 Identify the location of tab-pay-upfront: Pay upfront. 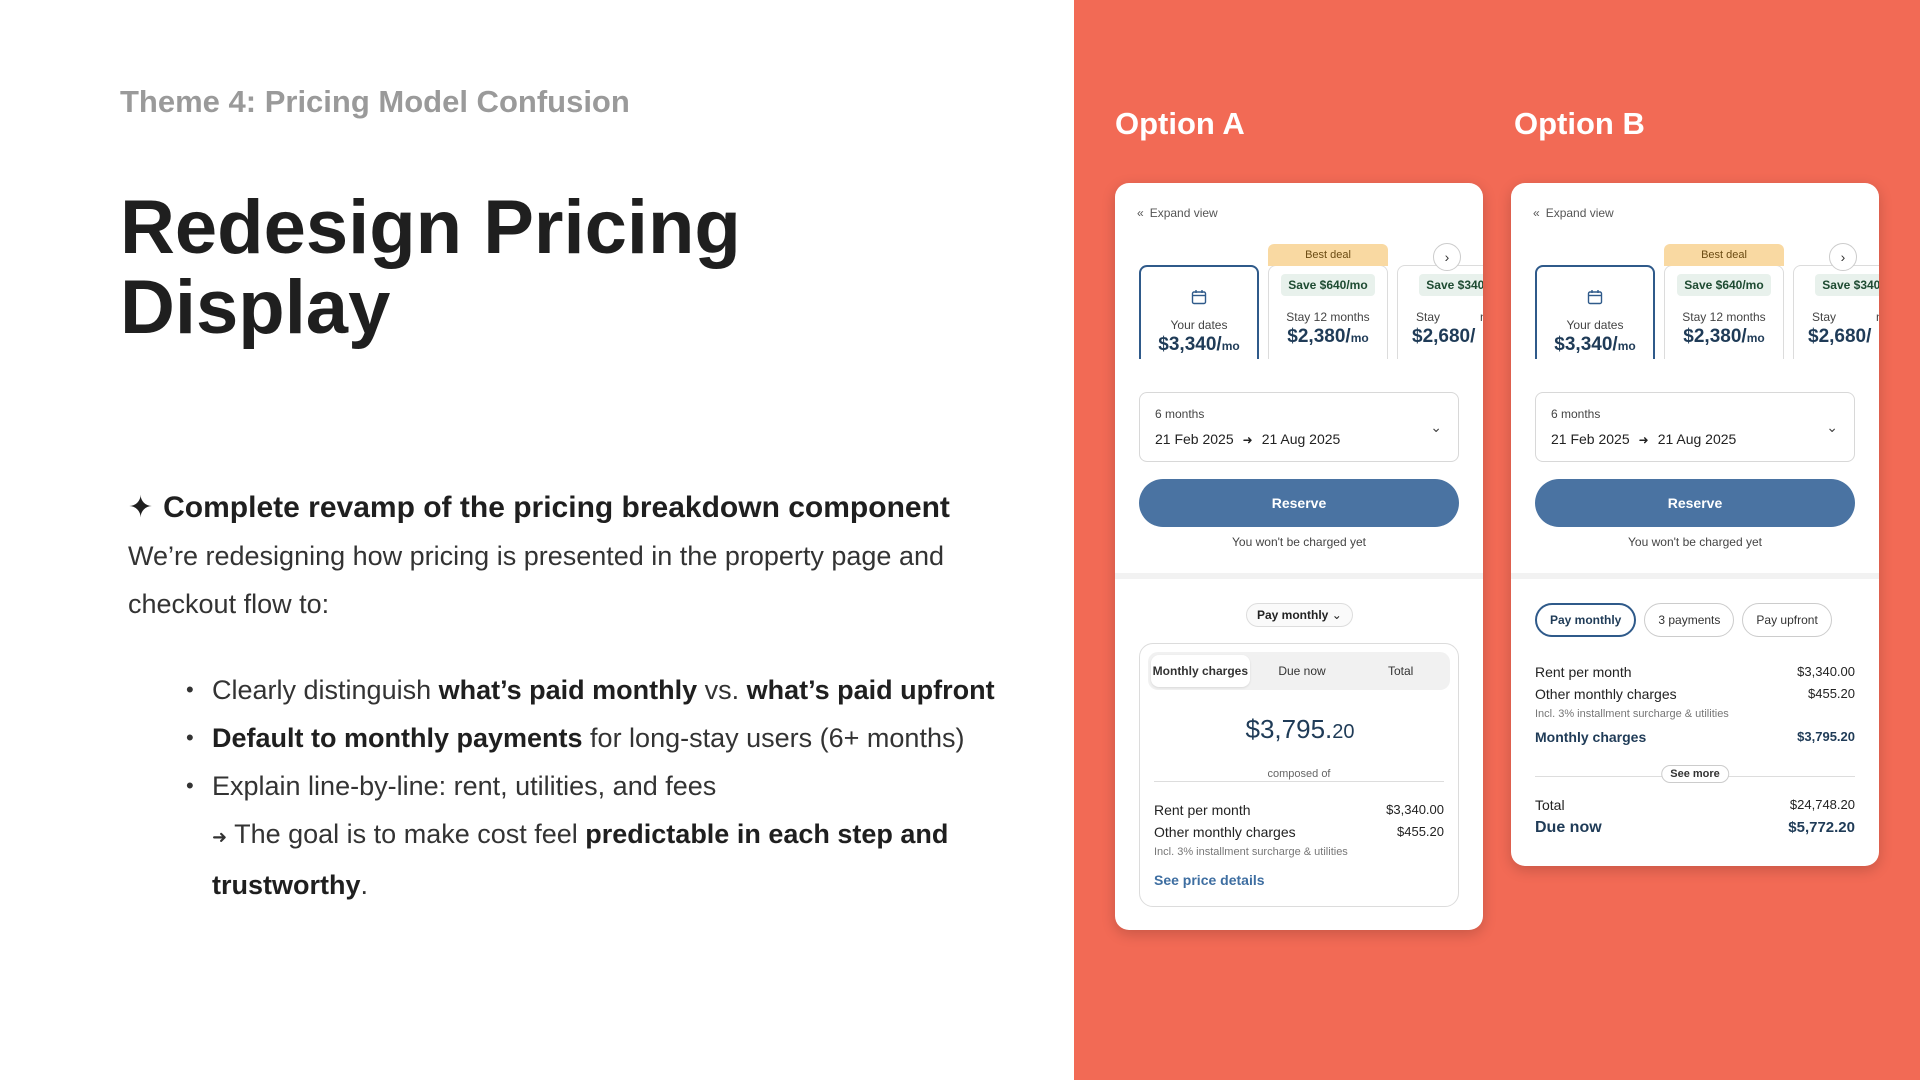
(1787, 620).